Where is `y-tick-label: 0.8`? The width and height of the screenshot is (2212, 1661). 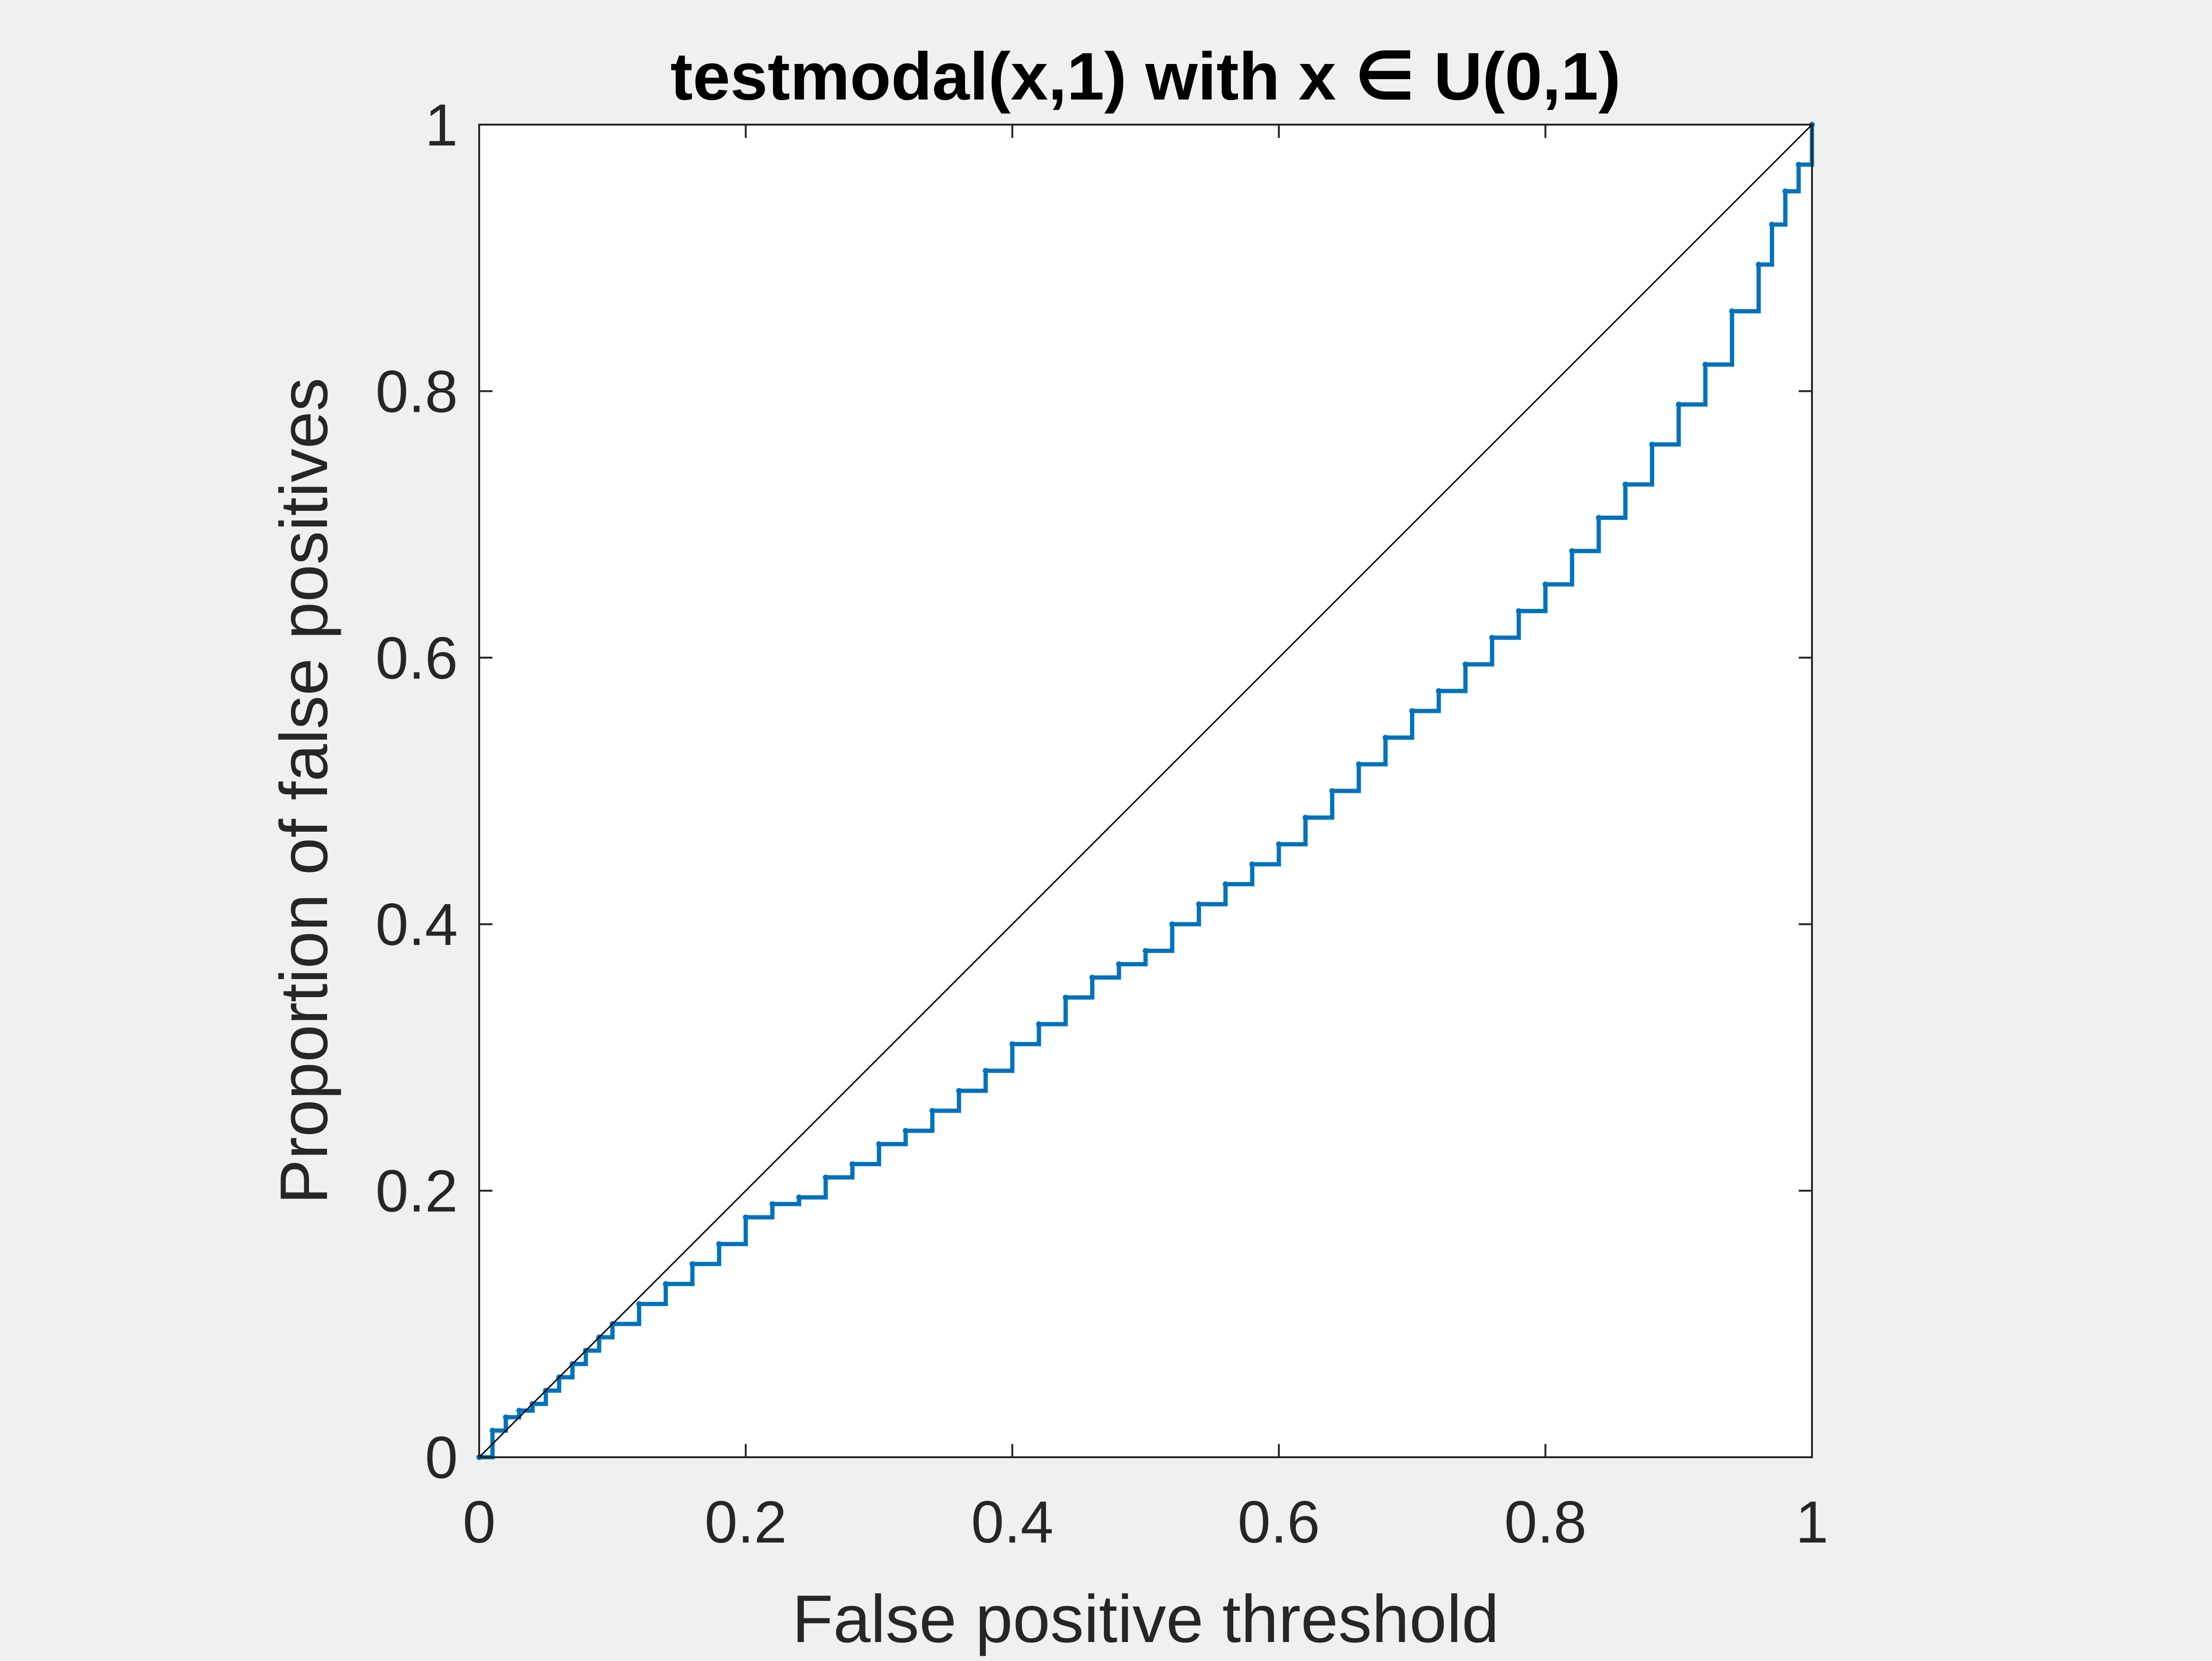
y-tick-label: 0.8 is located at coordinates (416, 392).